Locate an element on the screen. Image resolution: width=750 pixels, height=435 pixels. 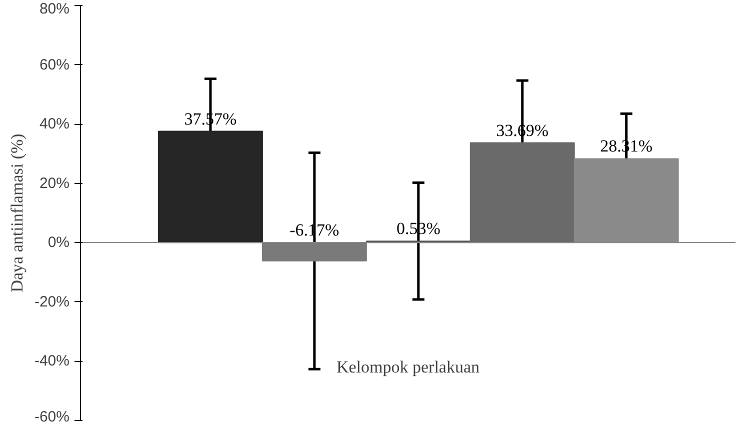
y-tick-label: -40% is located at coordinates (52, 361).